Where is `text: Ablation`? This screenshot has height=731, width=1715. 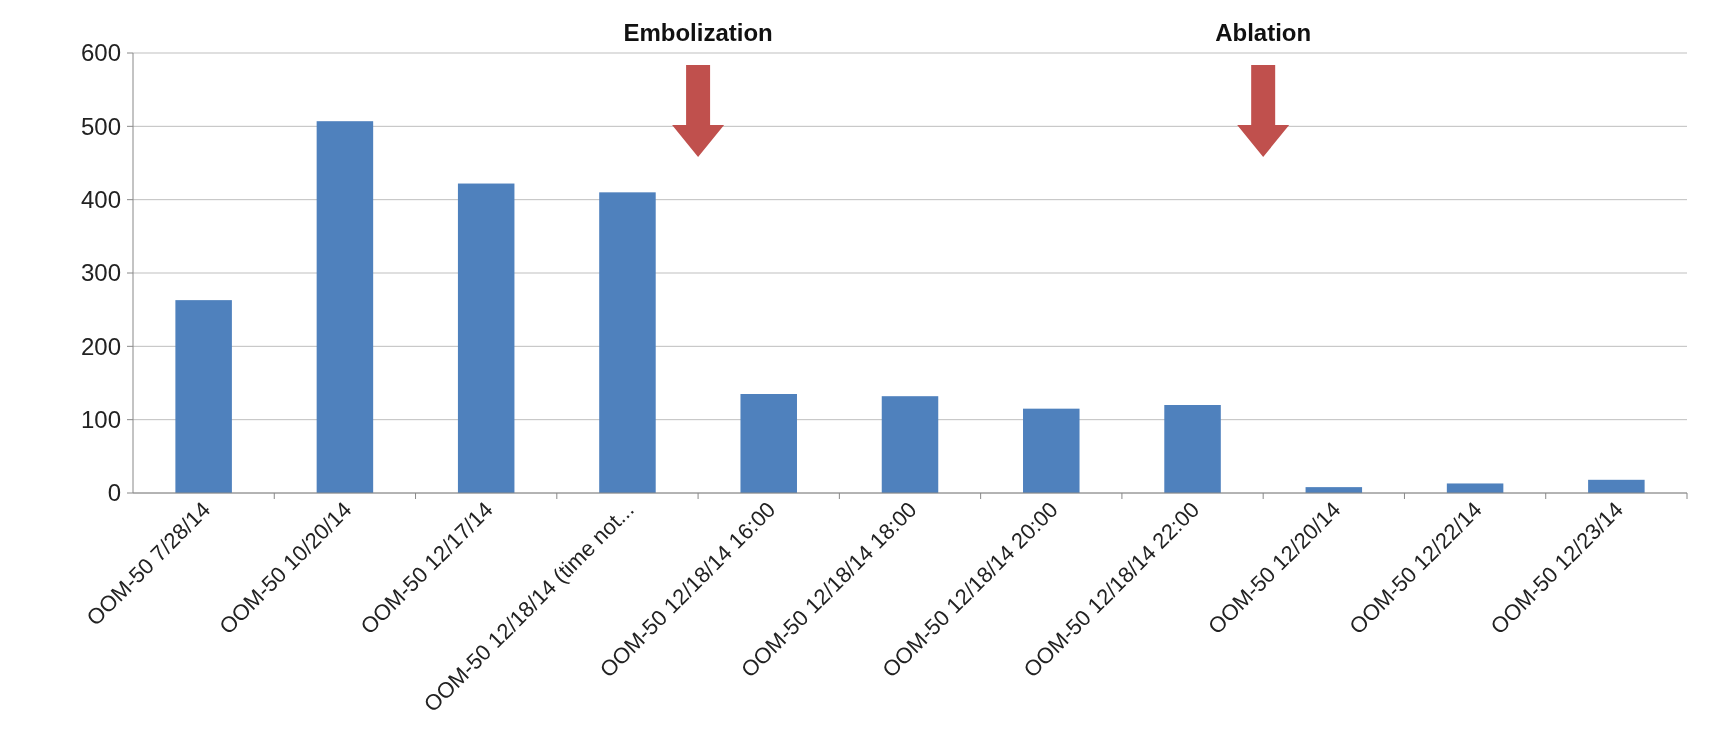
text: Ablation is located at coordinates (1263, 32).